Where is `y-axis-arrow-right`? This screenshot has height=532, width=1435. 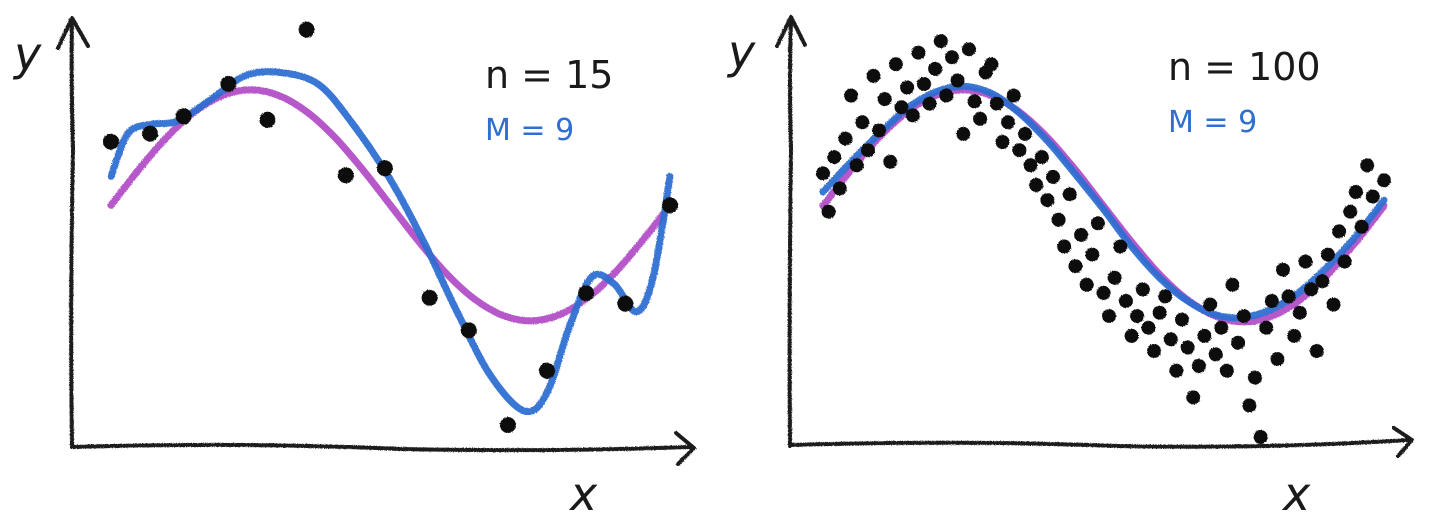
y-axis-arrow-right is located at coordinates (791, 31).